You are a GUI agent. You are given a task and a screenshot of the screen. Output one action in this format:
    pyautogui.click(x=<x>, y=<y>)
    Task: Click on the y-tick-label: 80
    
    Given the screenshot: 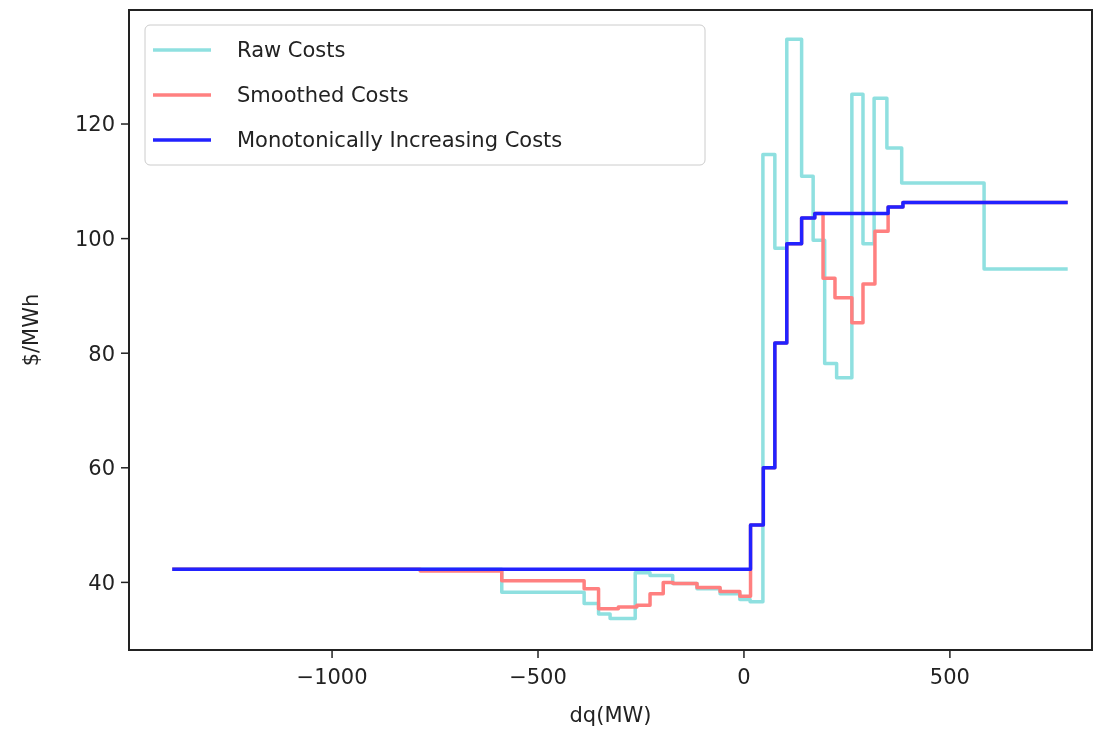 What is the action you would take?
    pyautogui.click(x=101, y=353)
    